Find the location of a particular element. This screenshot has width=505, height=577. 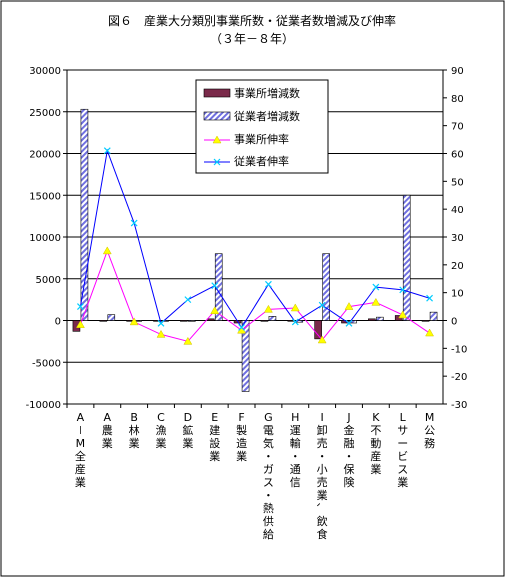

legend-label-employees-change: 従業者増減数 is located at coordinates (267, 116).